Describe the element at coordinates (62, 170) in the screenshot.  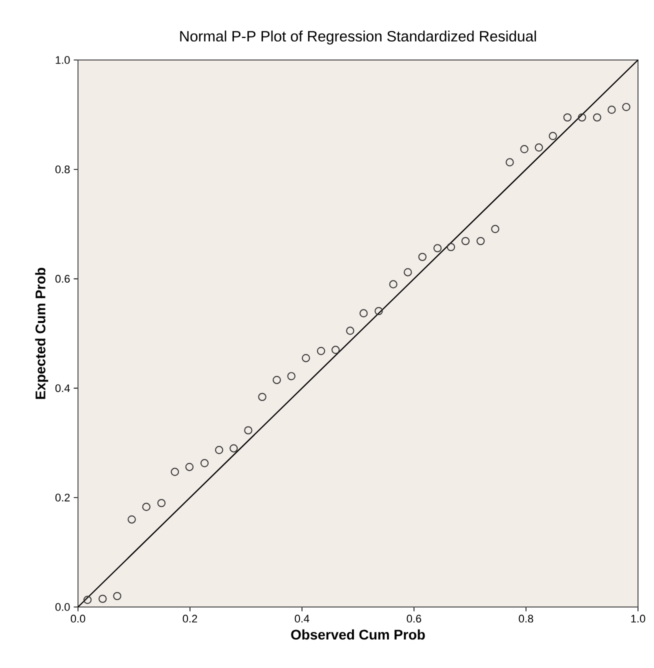
I see `y-tick-label: 0.8` at that location.